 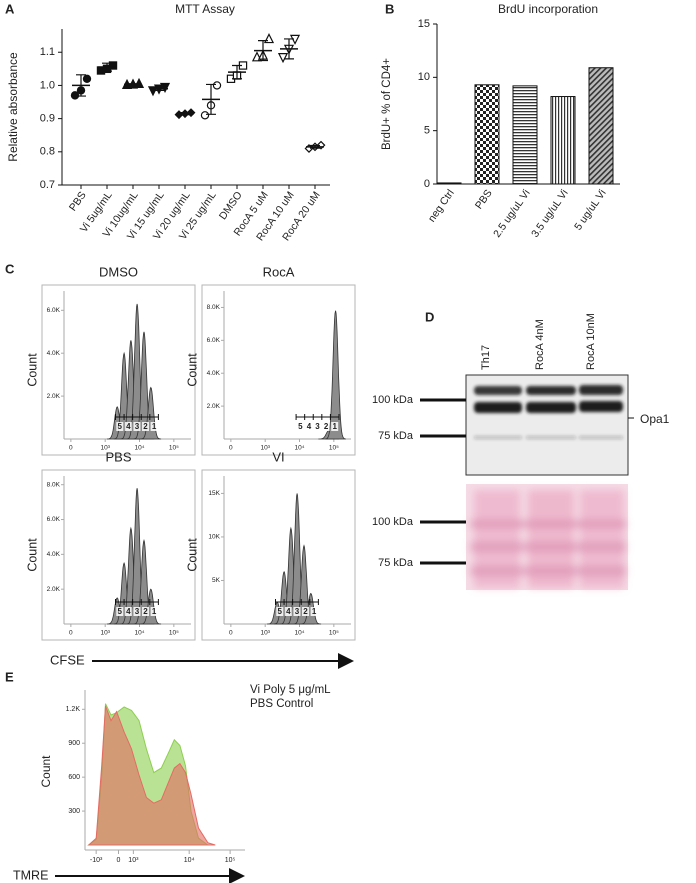 What do you see at coordinates (540, 344) in the screenshot?
I see `lane-label: RocA 4nM` at bounding box center [540, 344].